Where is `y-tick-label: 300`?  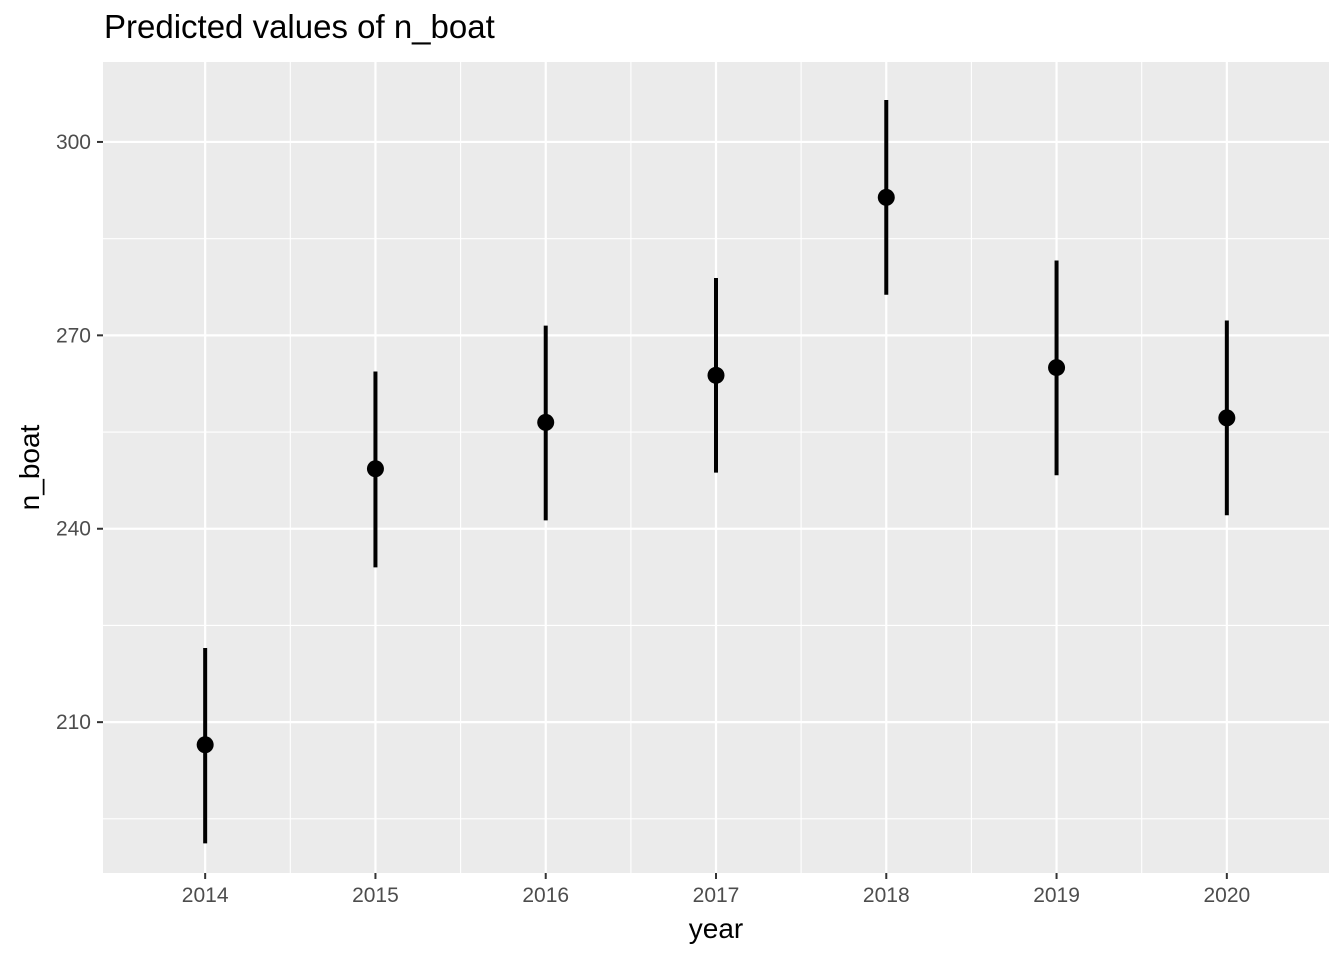 y-tick-label: 300 is located at coordinates (73, 142).